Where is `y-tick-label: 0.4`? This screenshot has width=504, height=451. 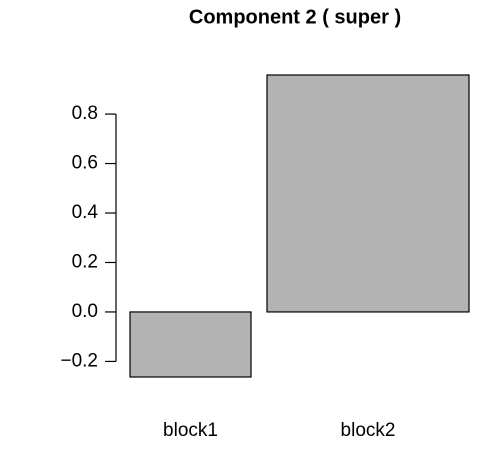 y-tick-label: 0.4 is located at coordinates (85, 212).